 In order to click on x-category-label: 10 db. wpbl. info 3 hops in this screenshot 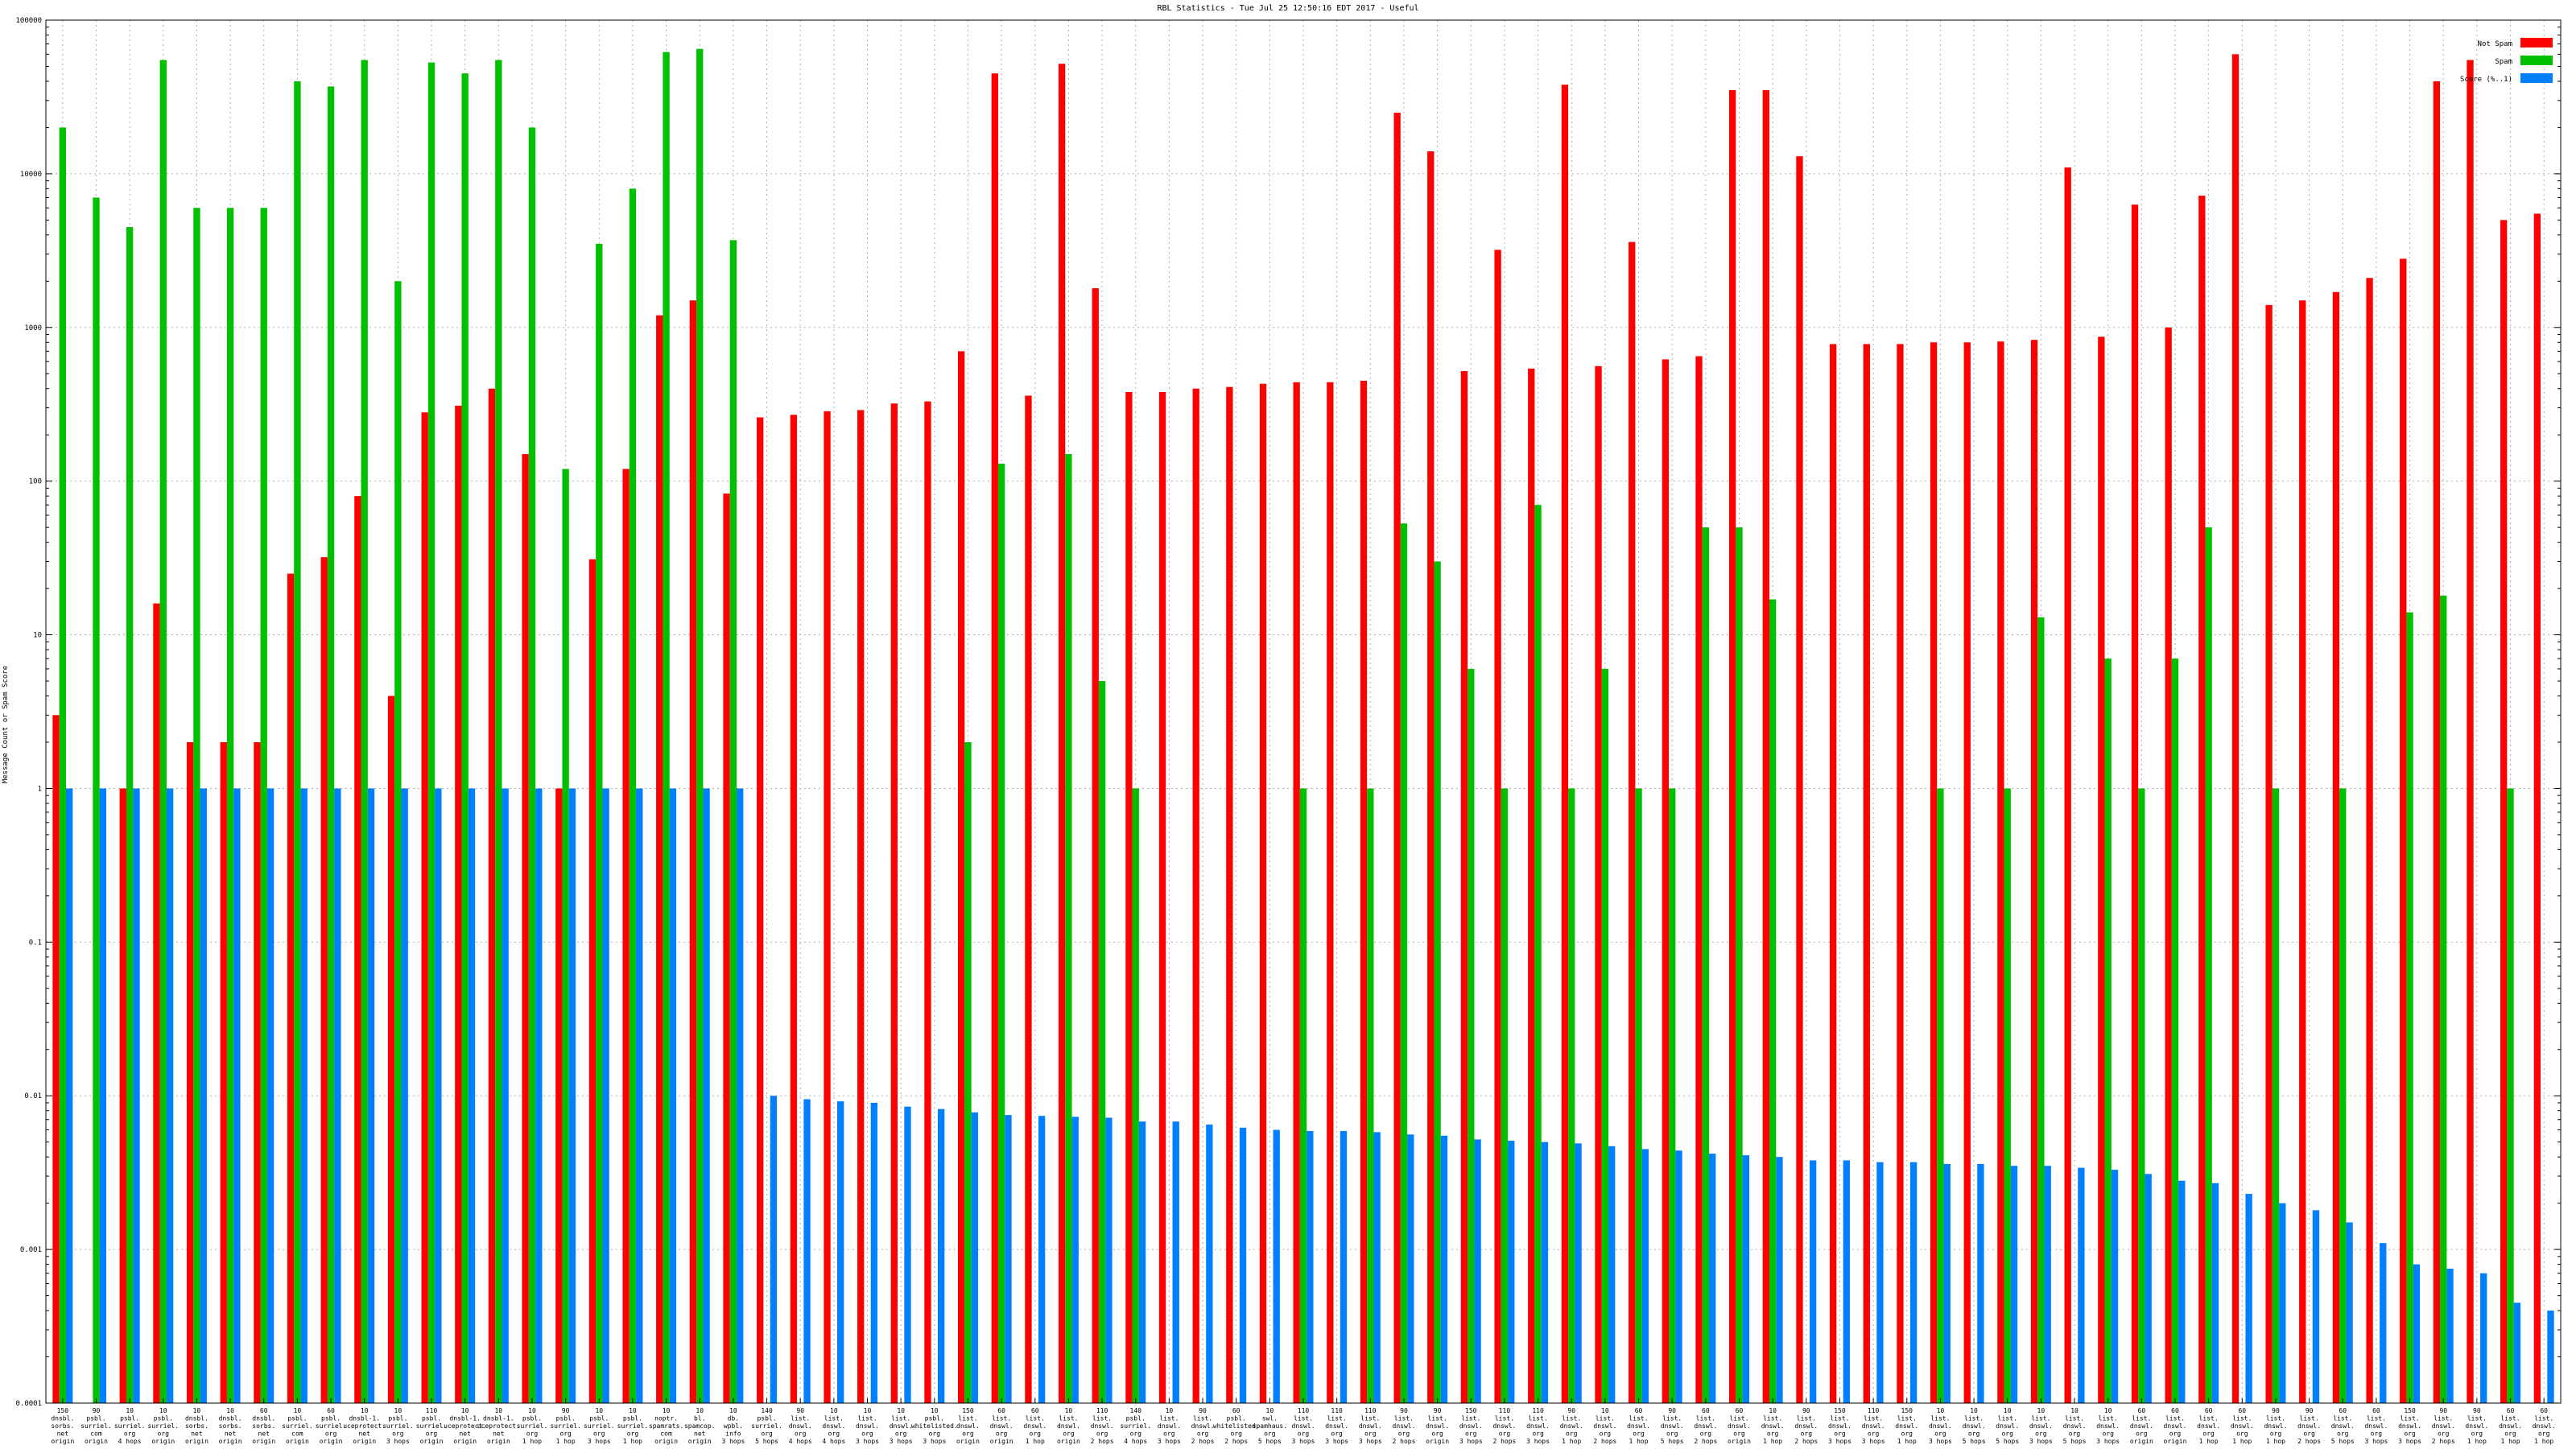, I will do `click(733, 1426)`.